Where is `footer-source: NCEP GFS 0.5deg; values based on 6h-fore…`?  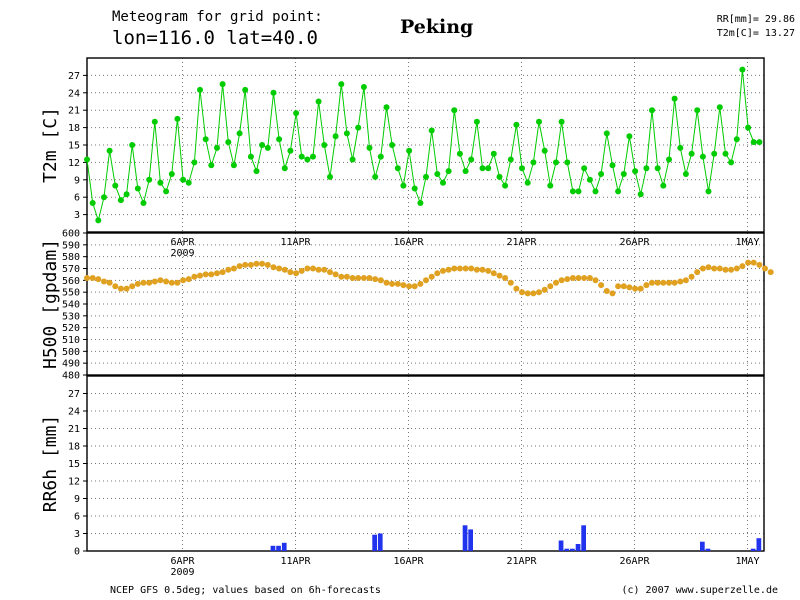 footer-source: NCEP GFS 0.5deg; values based on 6h-fore… is located at coordinates (245, 590).